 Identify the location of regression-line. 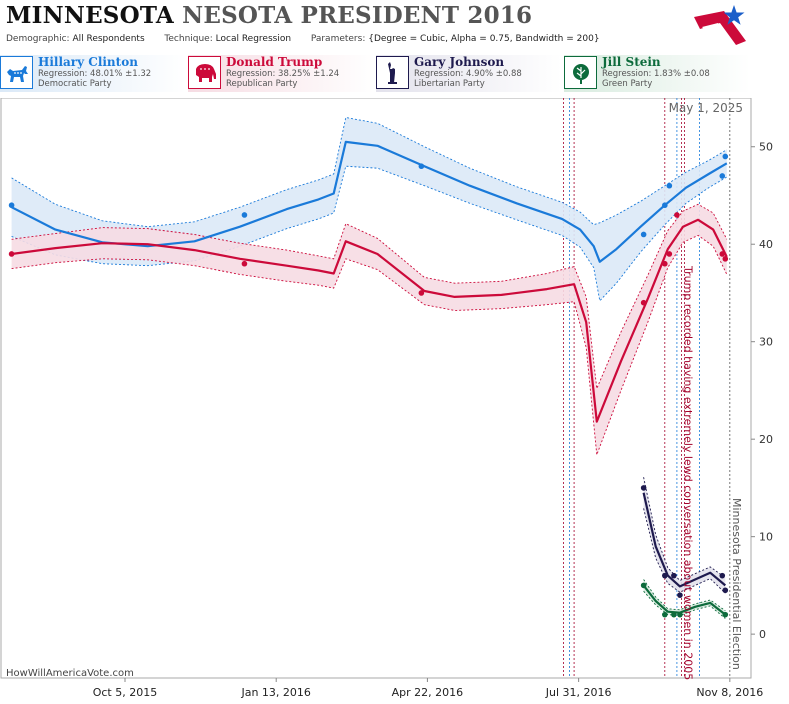
(684, 540).